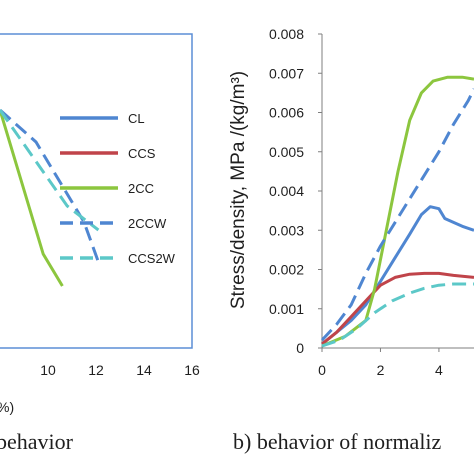 The height and width of the screenshot is (474, 474). I want to click on right-y-tick-0-006: 0.006, so click(286, 113).